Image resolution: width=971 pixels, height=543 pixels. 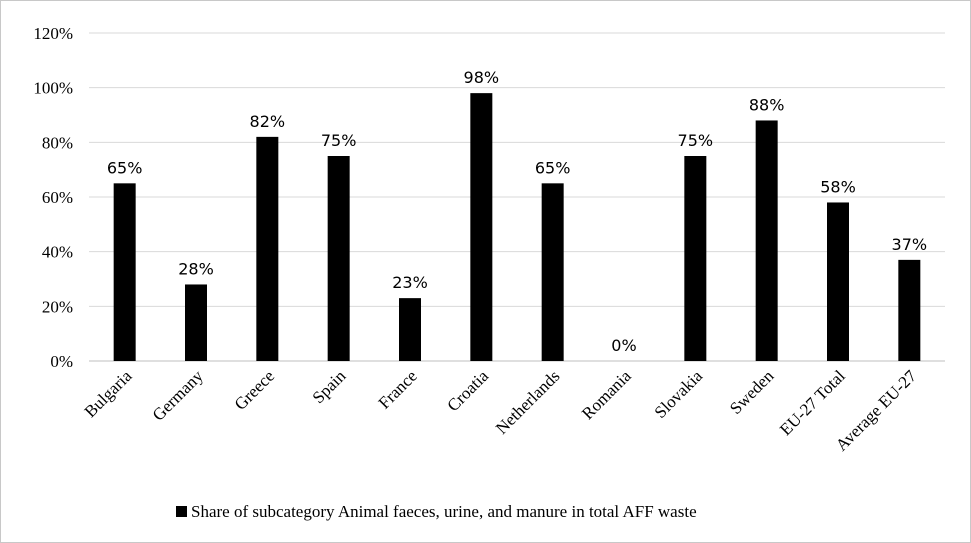 I want to click on category-label: Spain, so click(x=329, y=386).